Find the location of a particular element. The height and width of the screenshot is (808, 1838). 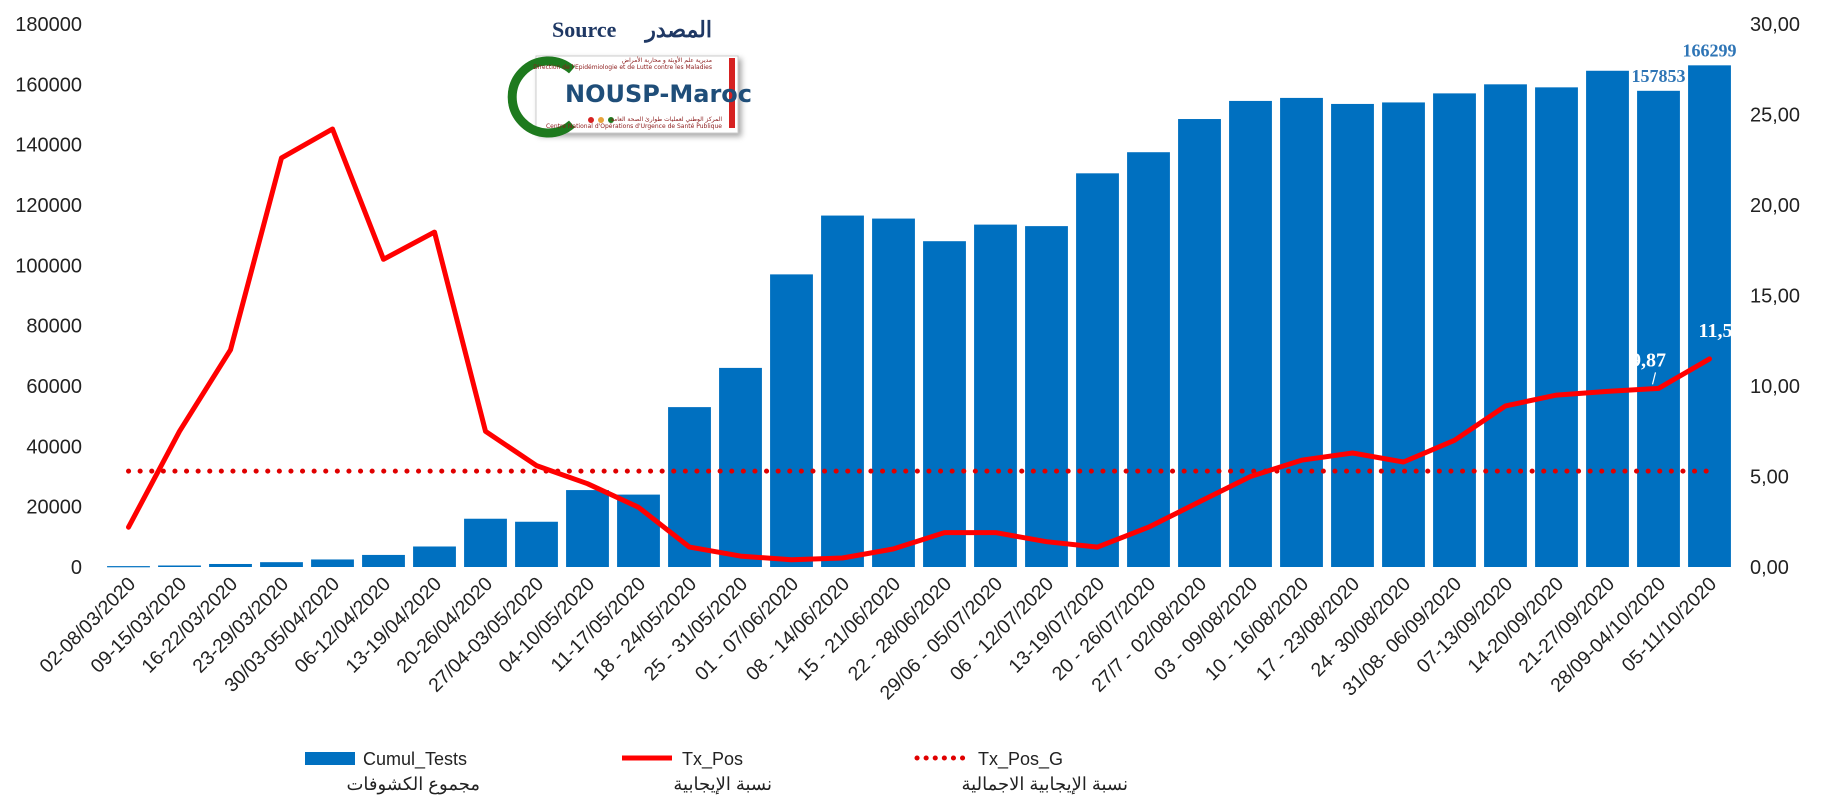

logo-name: NOUSP-Maroc is located at coordinates (658, 94).